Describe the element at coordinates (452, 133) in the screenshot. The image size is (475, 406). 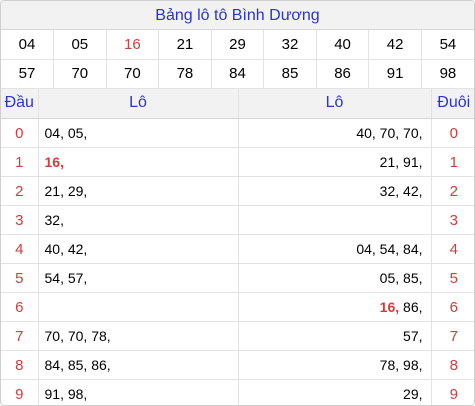
I see `duoi-digit: 0` at that location.